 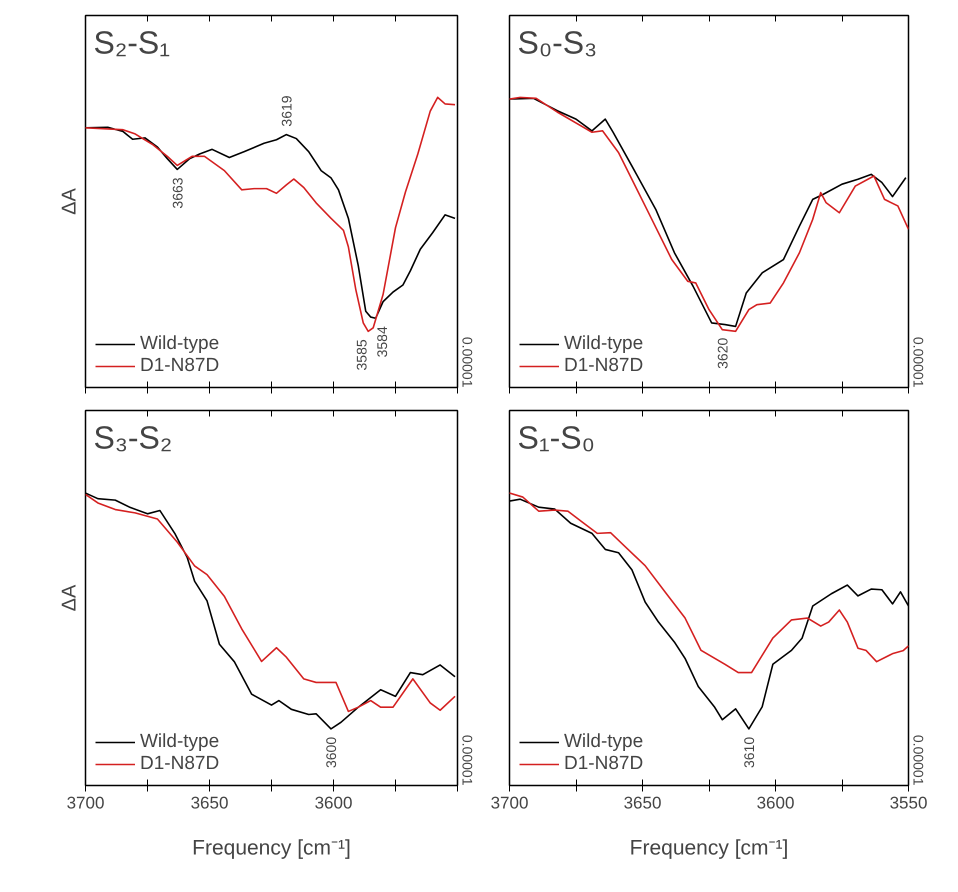 What do you see at coordinates (132, 42) in the screenshot?
I see `chart-title: S₂-S₁` at bounding box center [132, 42].